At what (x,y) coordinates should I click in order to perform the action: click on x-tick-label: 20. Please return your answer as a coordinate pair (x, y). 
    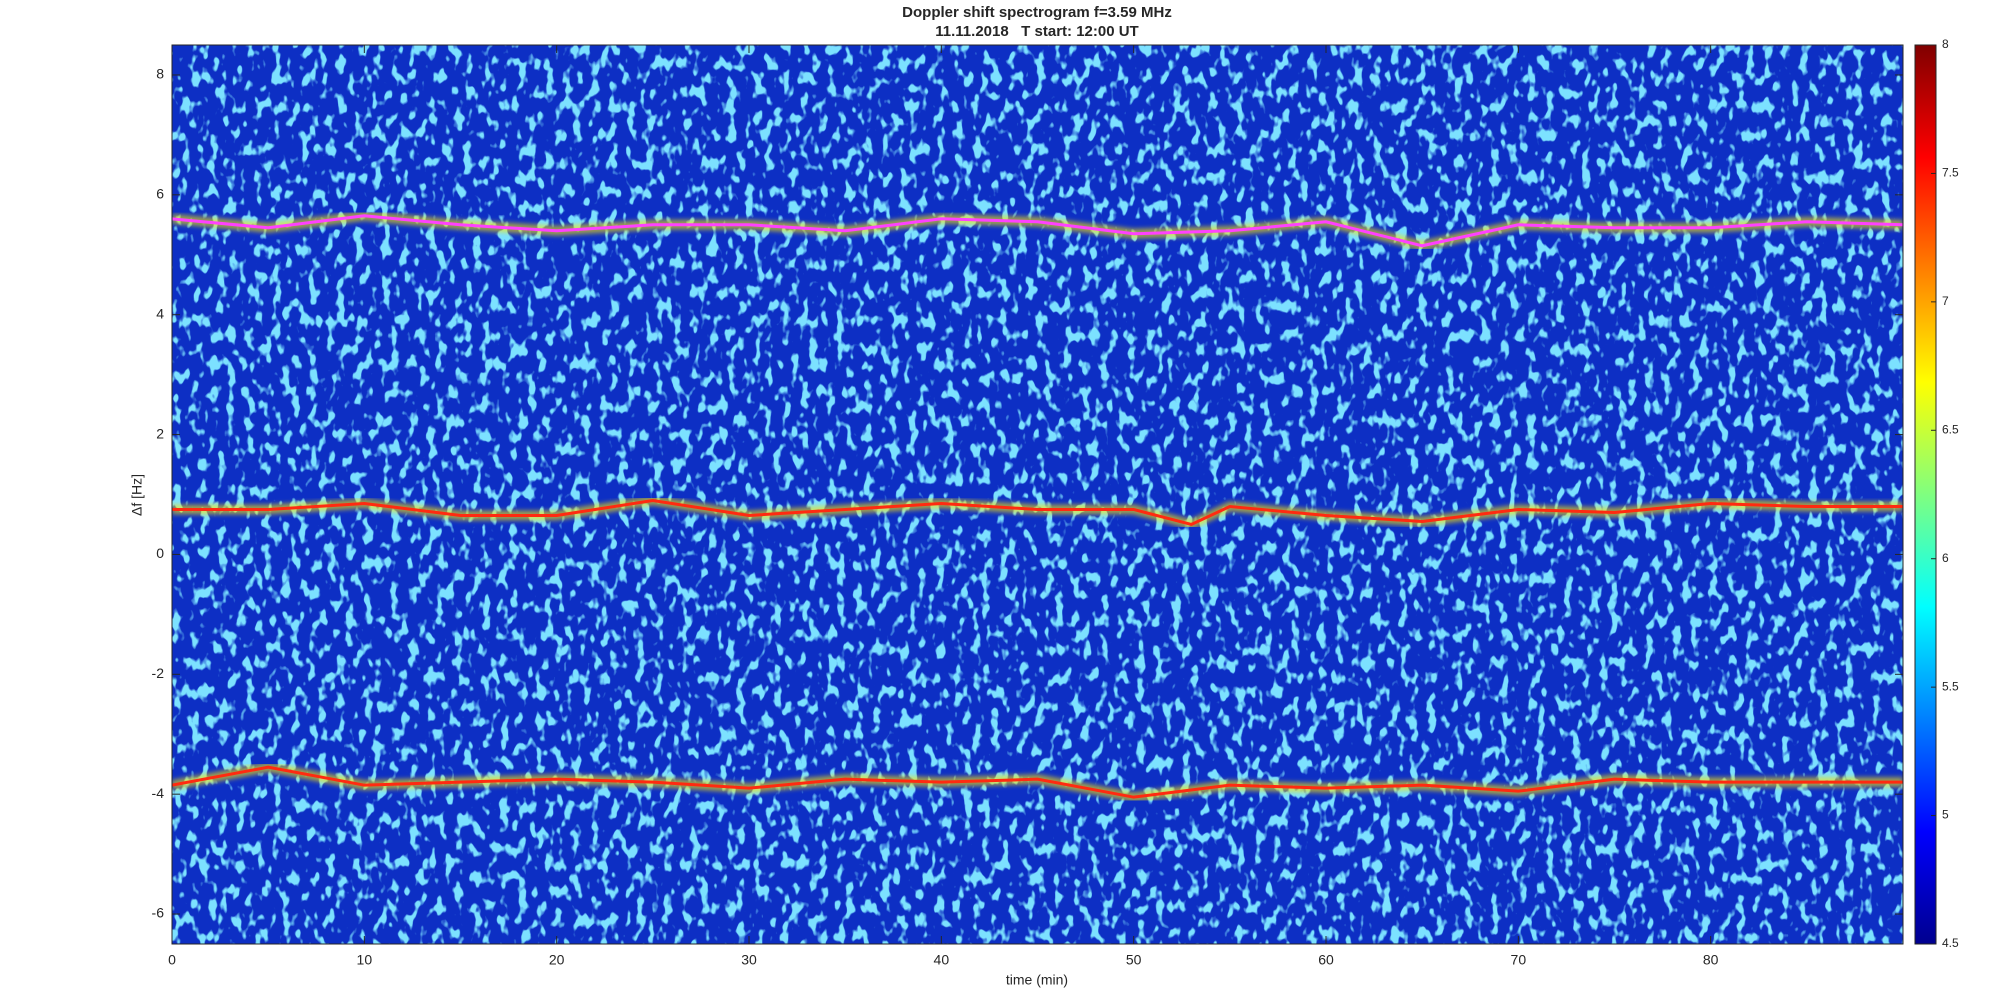
    Looking at the image, I should click on (557, 960).